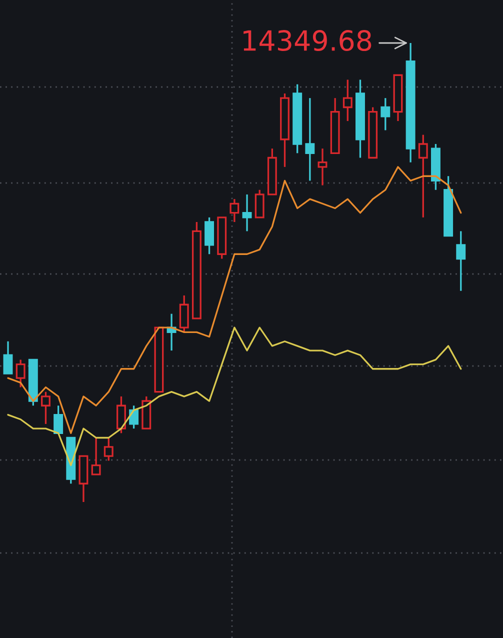 The height and width of the screenshot is (638, 503). I want to click on annotation: 14349.68, so click(308, 41).